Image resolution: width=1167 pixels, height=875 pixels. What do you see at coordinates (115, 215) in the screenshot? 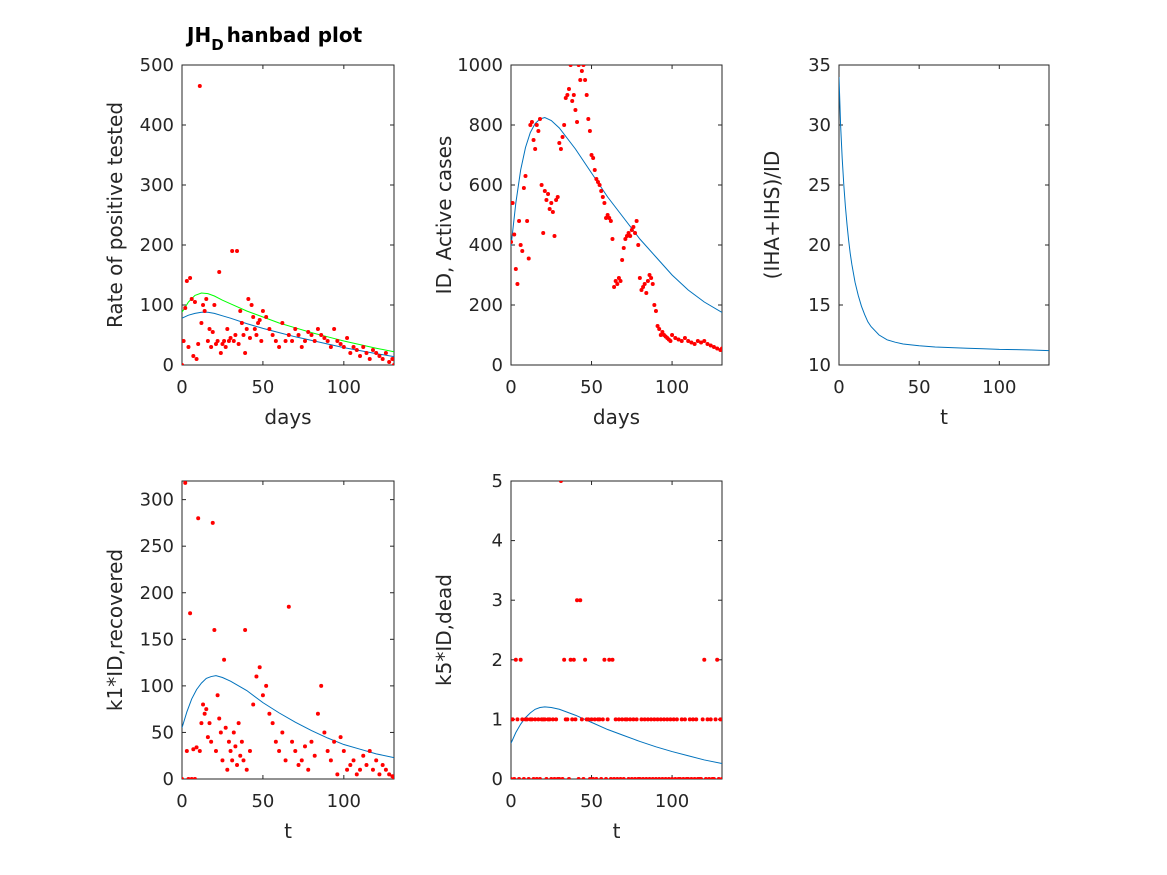
I see `y-axis-label: Rate of positive tested` at bounding box center [115, 215].